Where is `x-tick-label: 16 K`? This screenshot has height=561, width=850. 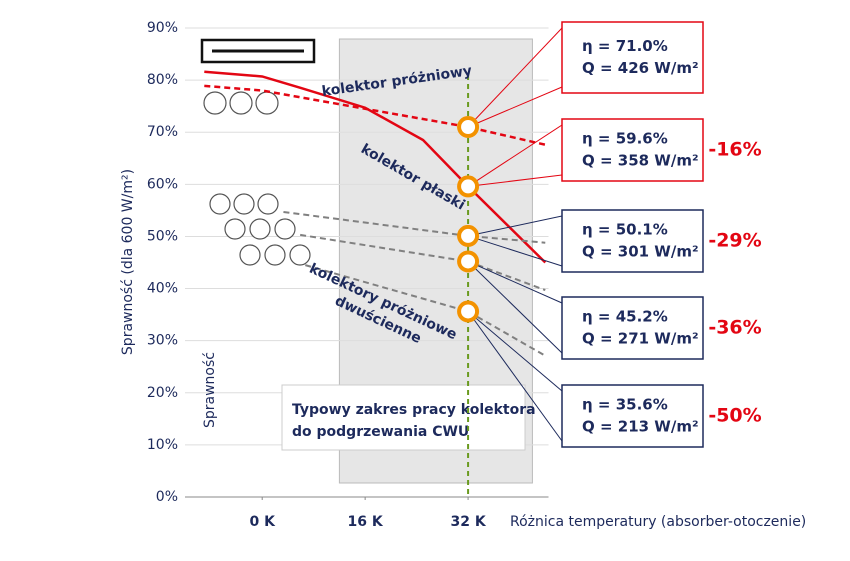 x-tick-label: 16 K is located at coordinates (366, 522).